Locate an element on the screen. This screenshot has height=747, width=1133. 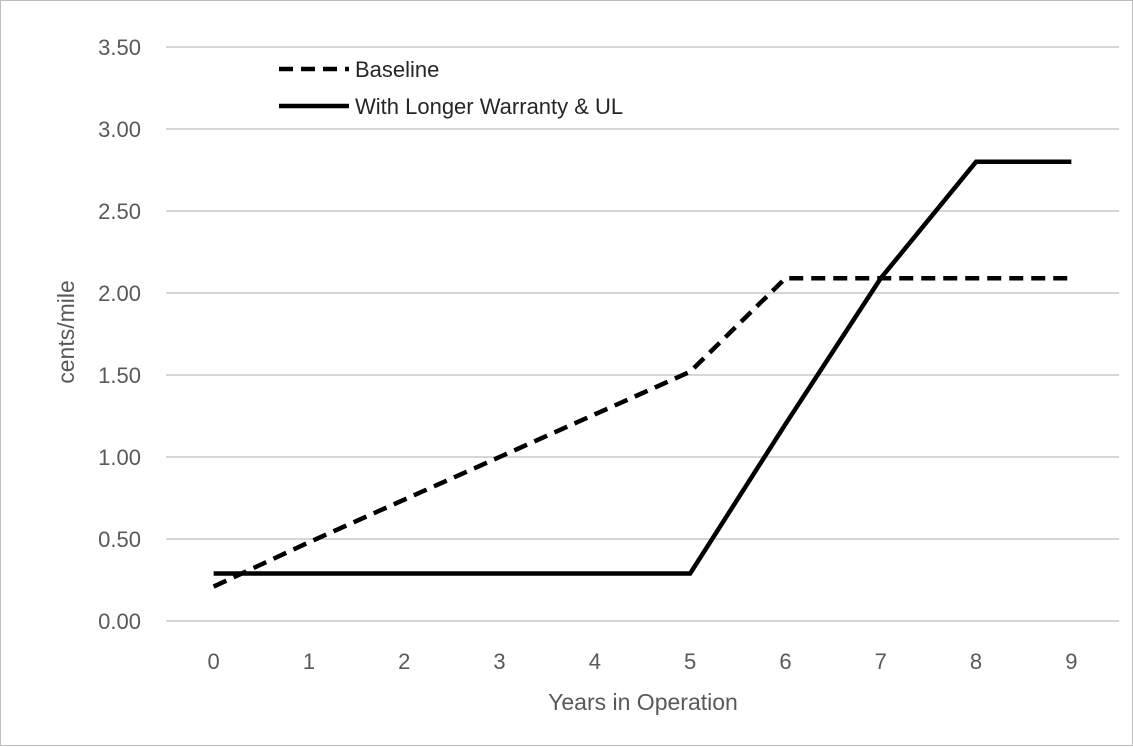
y-tick-label: 1.00 is located at coordinates (119, 457).